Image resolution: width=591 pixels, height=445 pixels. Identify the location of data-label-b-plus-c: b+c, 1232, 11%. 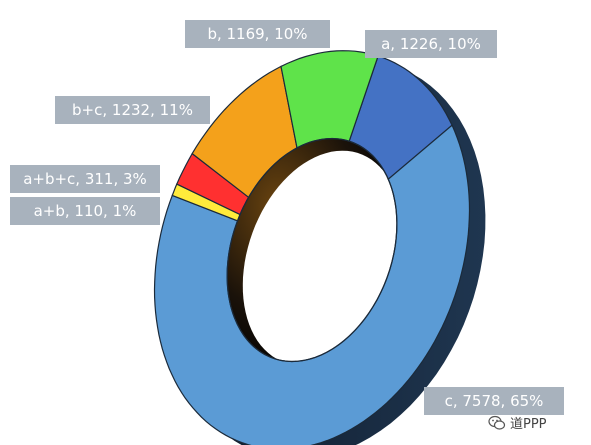
(132, 110).